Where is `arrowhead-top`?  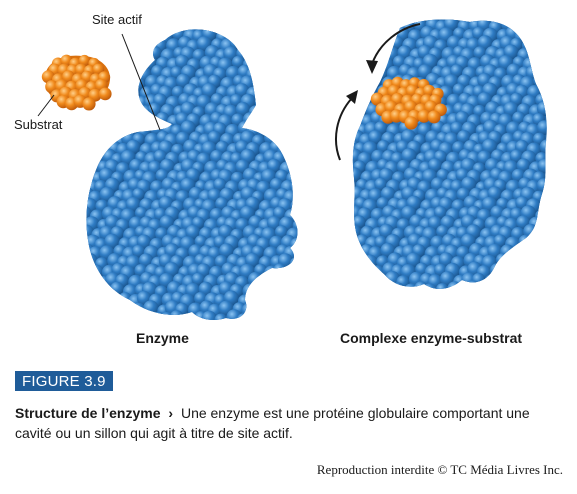 arrowhead-top is located at coordinates (372, 67).